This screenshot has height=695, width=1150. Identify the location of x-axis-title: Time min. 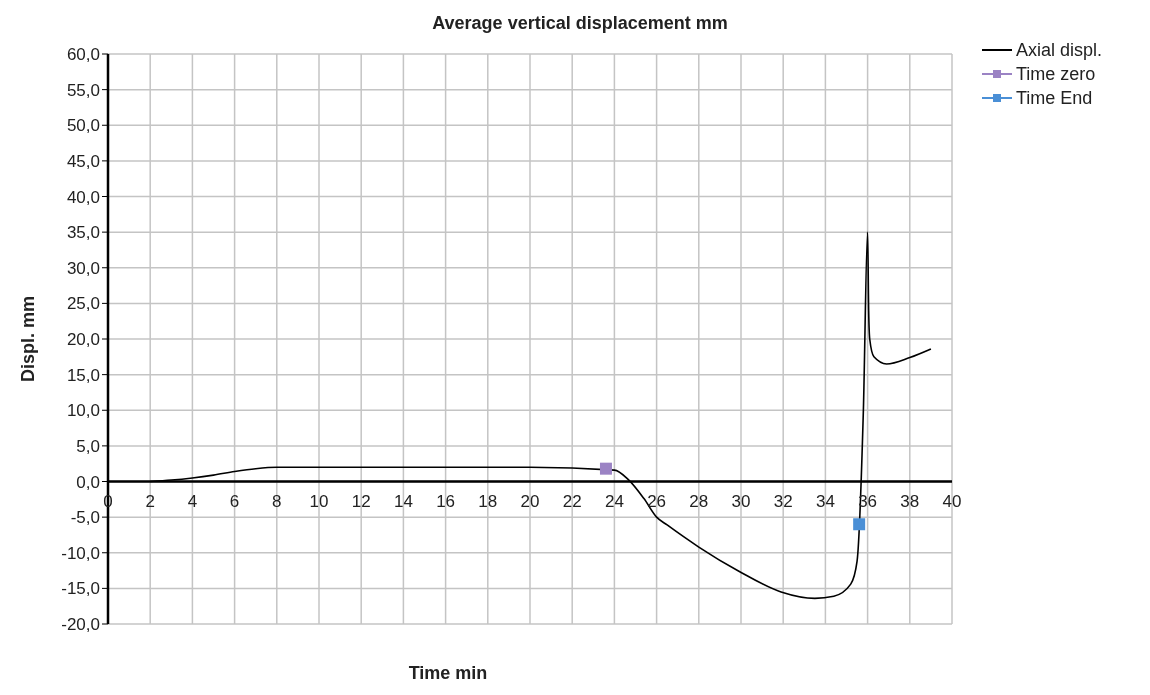
(448, 673).